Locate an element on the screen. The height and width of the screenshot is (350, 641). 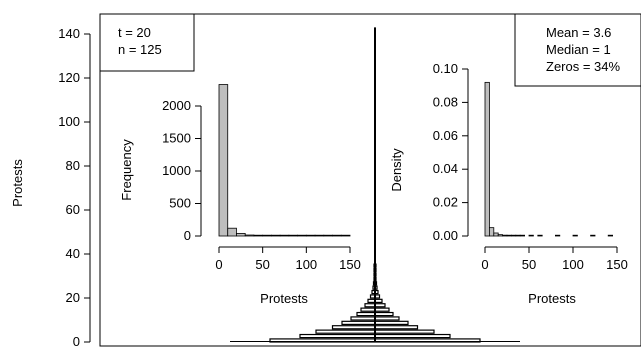
y-tick-label: 0.06 is located at coordinates (445, 135).